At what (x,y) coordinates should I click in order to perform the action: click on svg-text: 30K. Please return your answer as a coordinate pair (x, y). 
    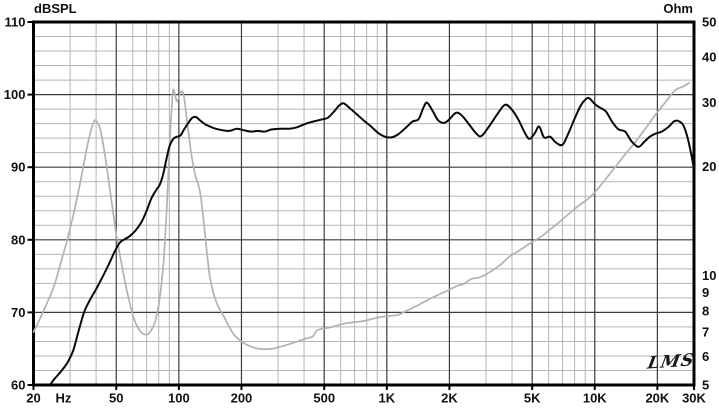
    Looking at the image, I should click on (694, 398).